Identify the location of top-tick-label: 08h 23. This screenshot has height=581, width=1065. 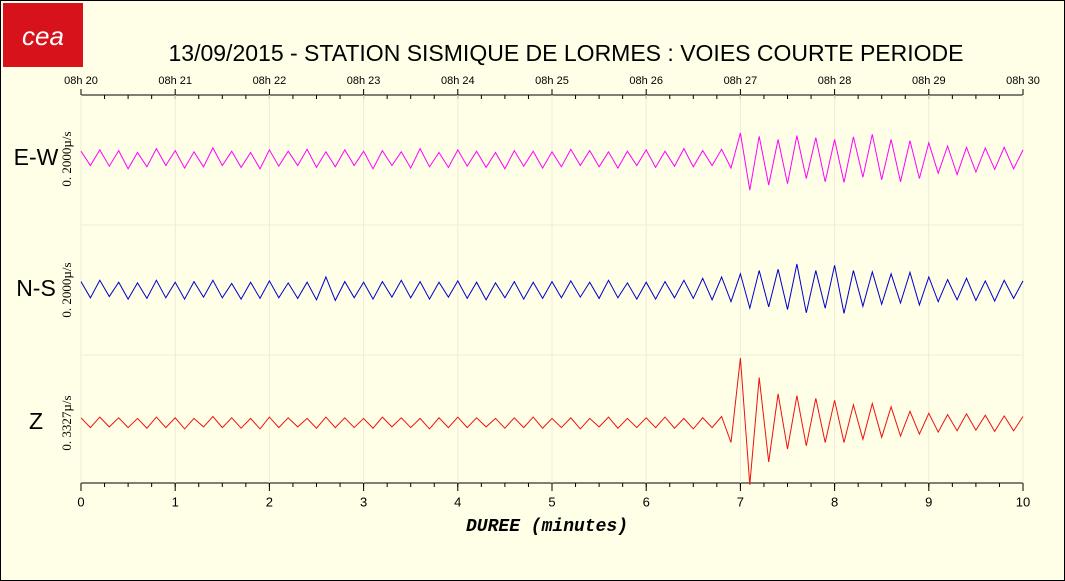
(364, 81).